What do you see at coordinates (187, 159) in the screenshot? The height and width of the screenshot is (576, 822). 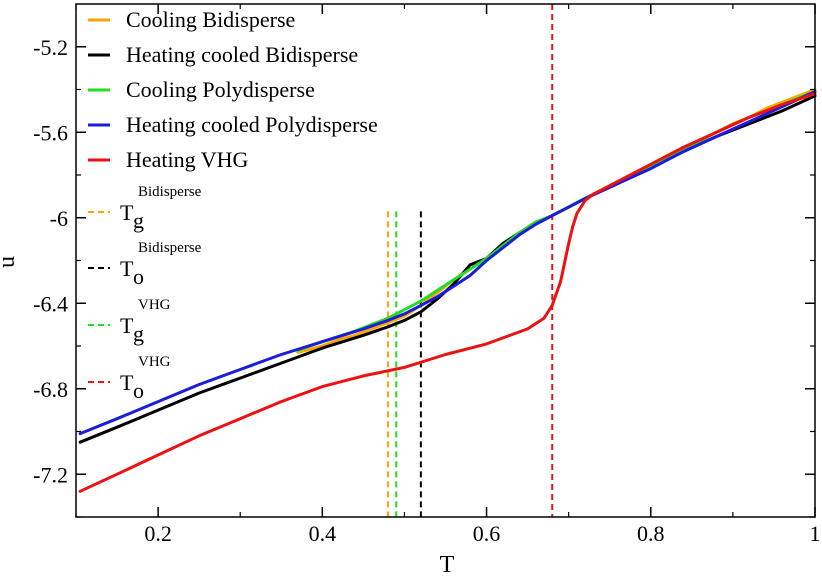 I see `legend-label-heating-vhg: Heating VHG` at bounding box center [187, 159].